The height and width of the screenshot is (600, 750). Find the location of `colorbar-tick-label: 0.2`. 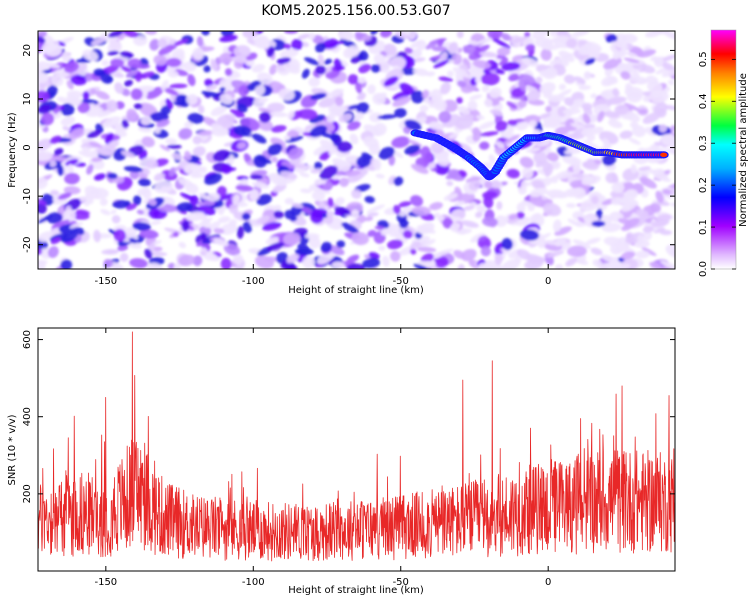

colorbar-tick-label: 0.2 is located at coordinates (703, 185).